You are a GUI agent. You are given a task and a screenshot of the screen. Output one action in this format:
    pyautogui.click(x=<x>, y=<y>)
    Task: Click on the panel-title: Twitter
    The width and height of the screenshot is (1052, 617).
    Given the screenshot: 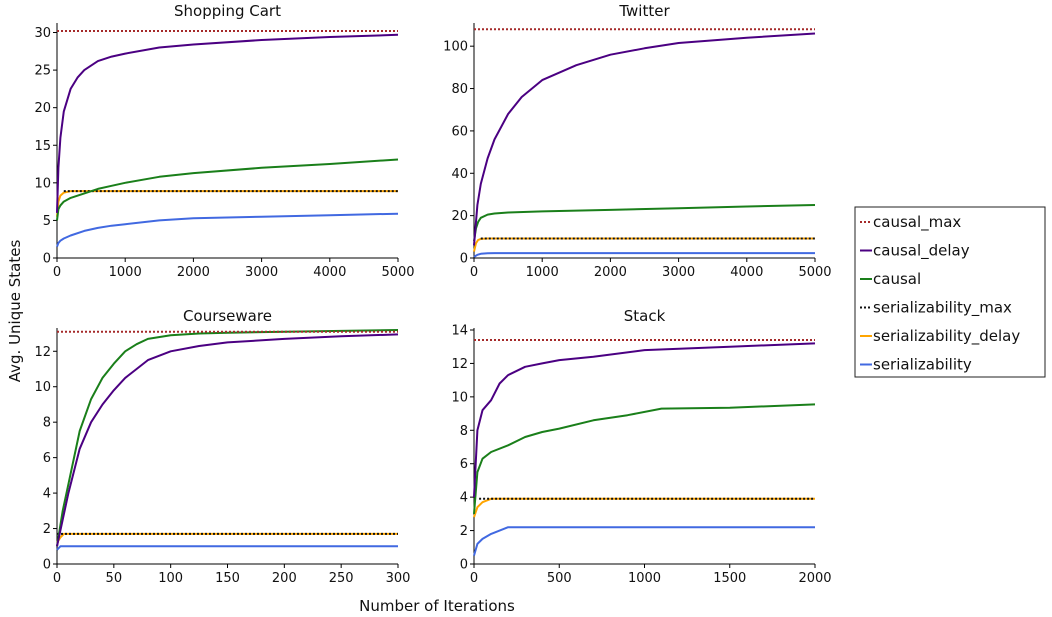 What is the action you would take?
    pyautogui.click(x=644, y=11)
    